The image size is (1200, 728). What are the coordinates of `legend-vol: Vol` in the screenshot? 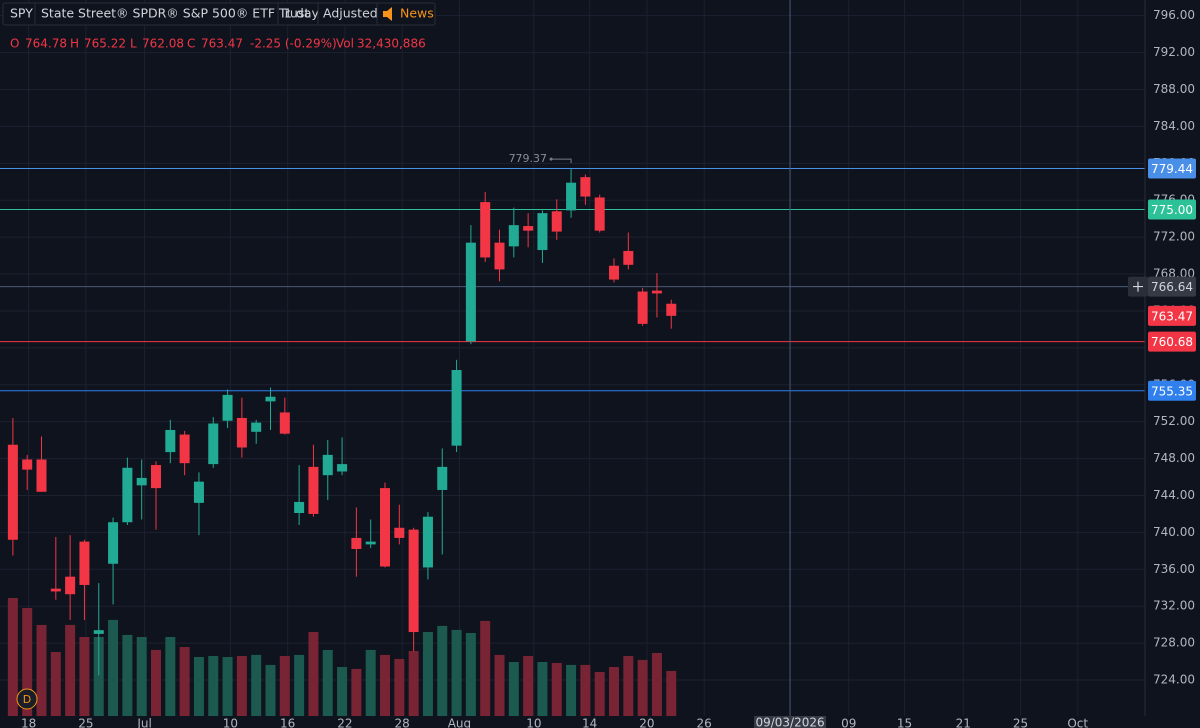 It's located at (345, 44).